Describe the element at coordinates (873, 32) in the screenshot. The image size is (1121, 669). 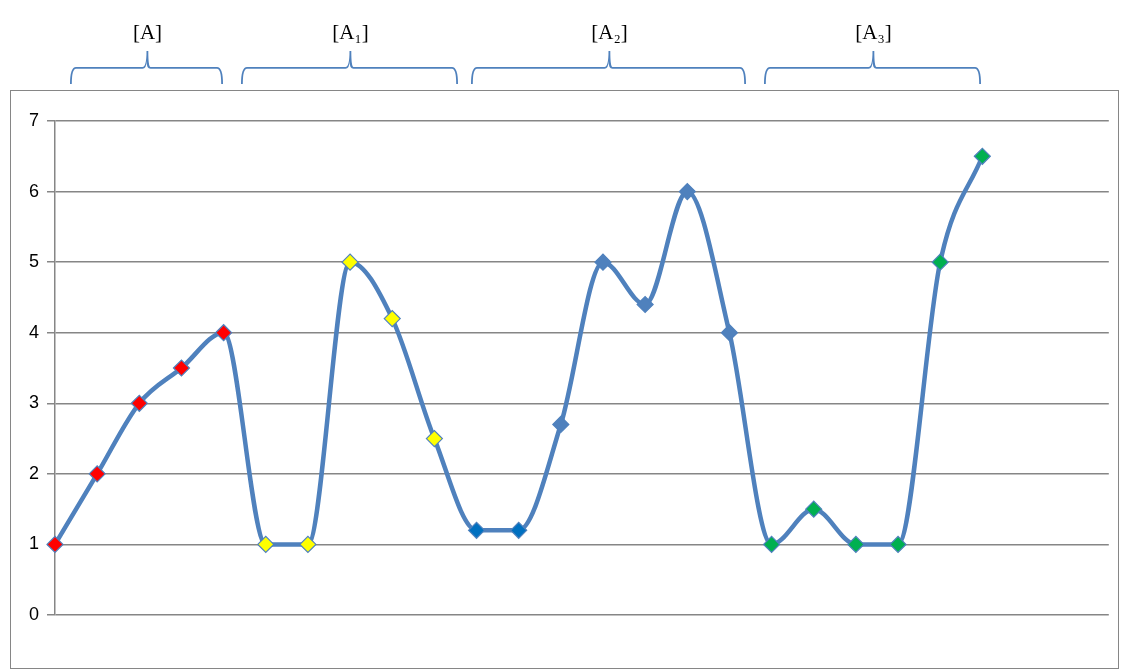
I see `text: [A₃]` at that location.